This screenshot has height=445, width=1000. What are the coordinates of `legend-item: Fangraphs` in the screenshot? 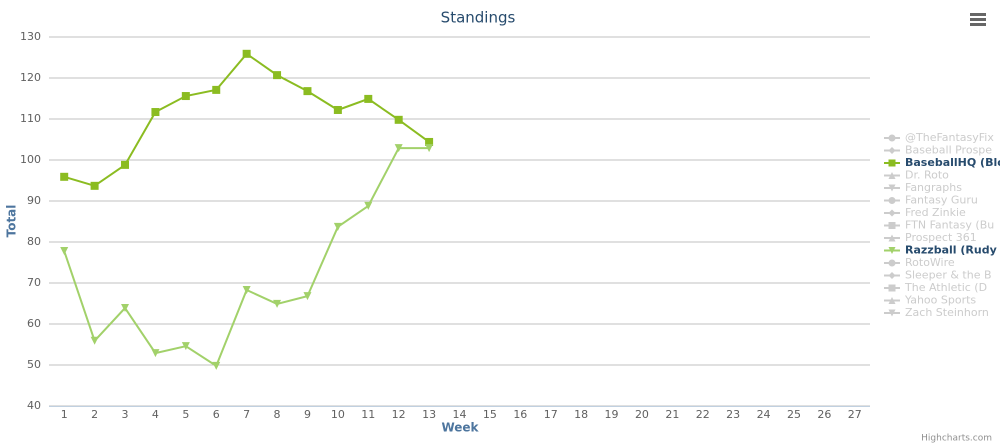 It's located at (923, 187).